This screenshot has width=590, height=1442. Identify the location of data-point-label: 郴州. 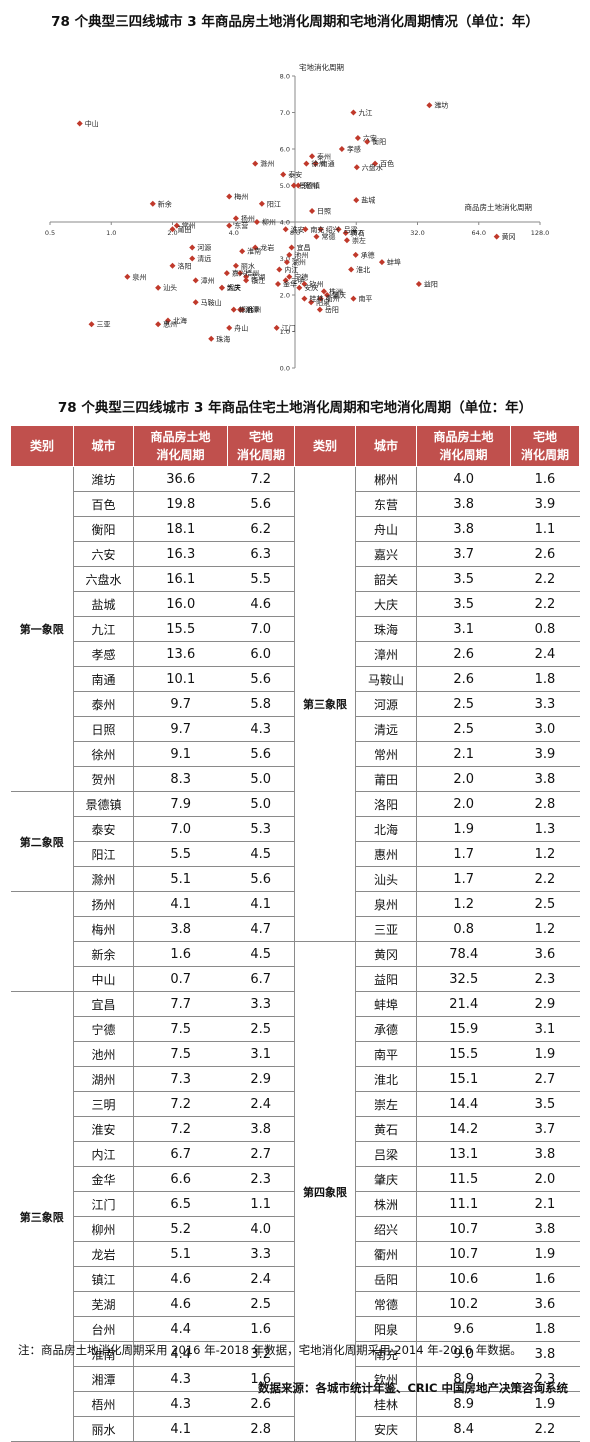
(246, 309).